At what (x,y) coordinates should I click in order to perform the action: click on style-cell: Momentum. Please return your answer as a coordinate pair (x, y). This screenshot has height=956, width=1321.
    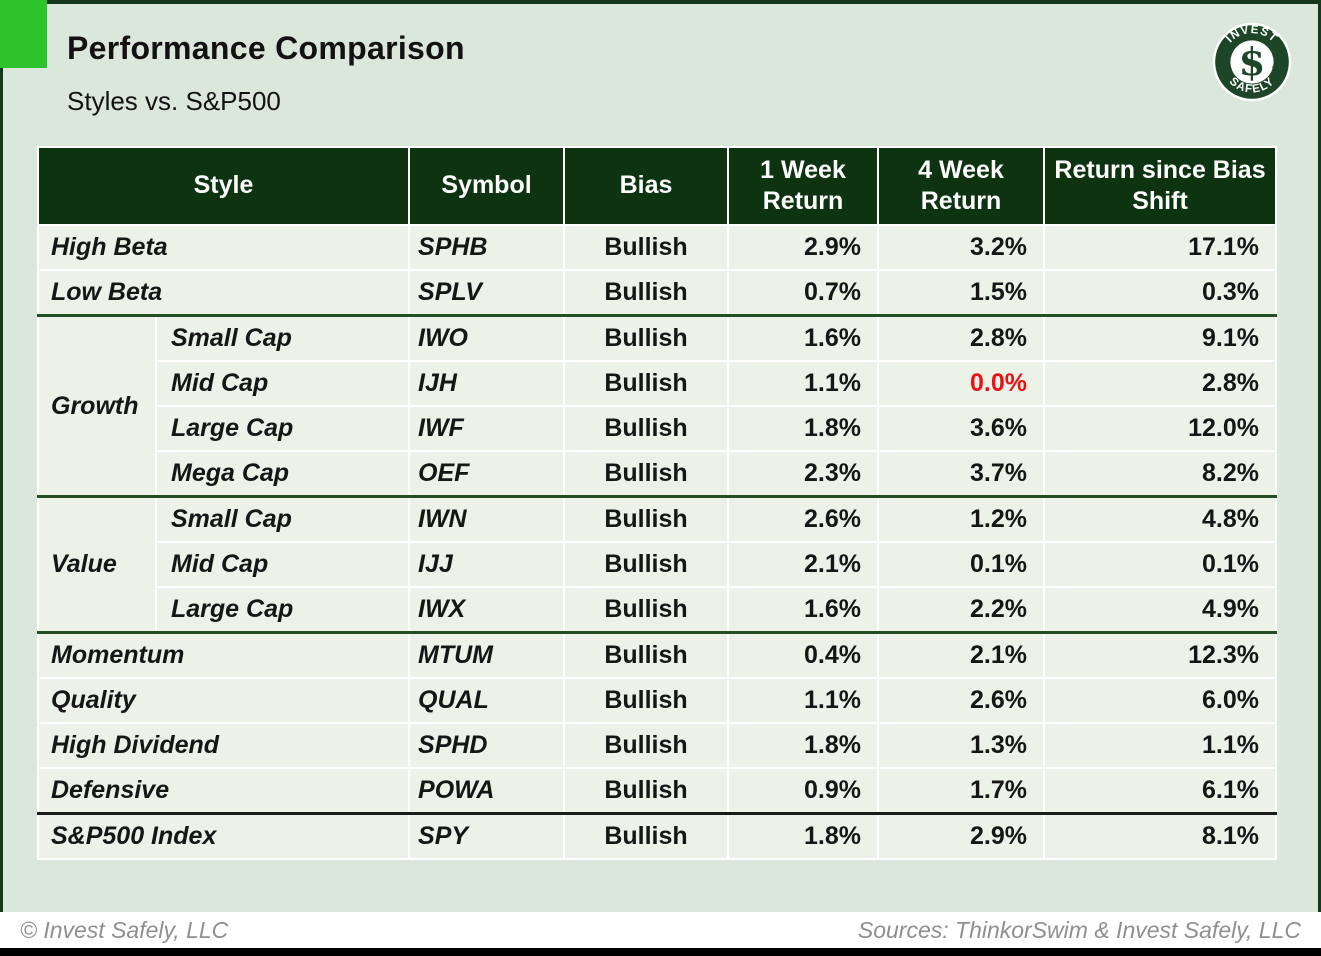
    Looking at the image, I should click on (223, 655).